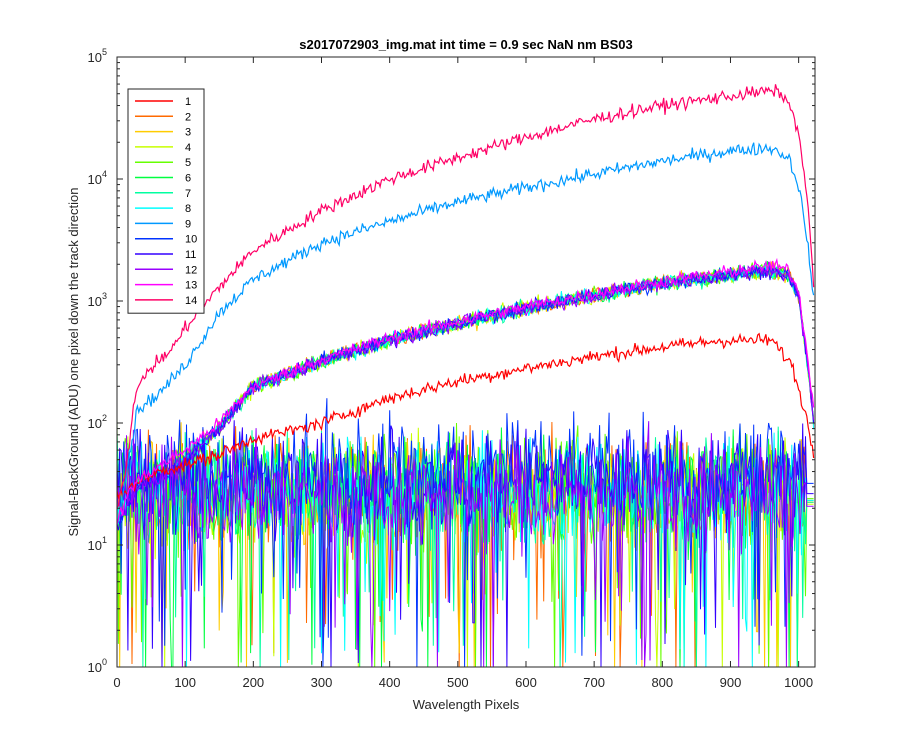 Image resolution: width=900 pixels, height=750 pixels. What do you see at coordinates (458, 682) in the screenshot?
I see `x-tick-label: 500` at bounding box center [458, 682].